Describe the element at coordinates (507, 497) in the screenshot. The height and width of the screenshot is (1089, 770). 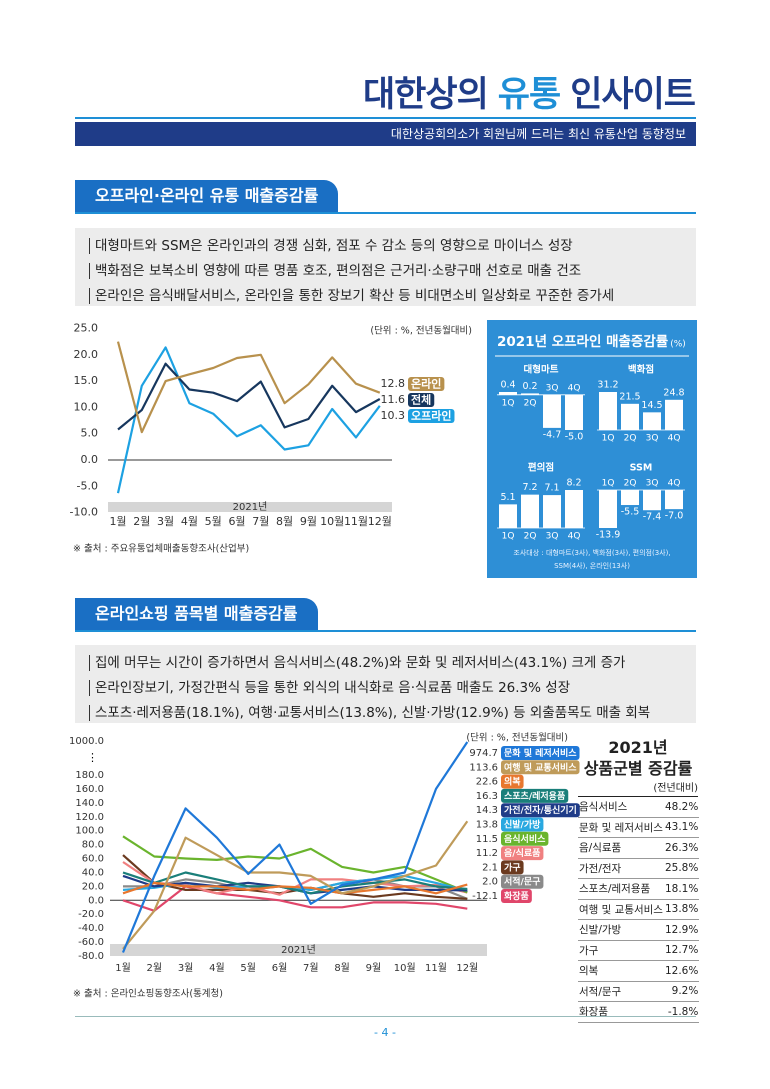
I see `bar-value-label: 5.1` at that location.